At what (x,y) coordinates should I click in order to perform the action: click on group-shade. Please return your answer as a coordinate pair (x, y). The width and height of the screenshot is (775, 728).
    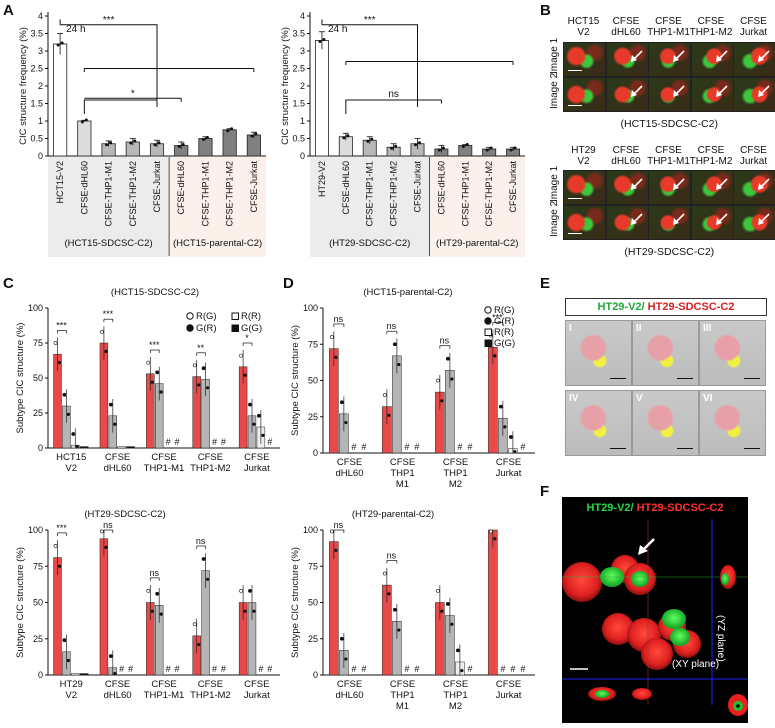
    Looking at the image, I should click on (109, 207).